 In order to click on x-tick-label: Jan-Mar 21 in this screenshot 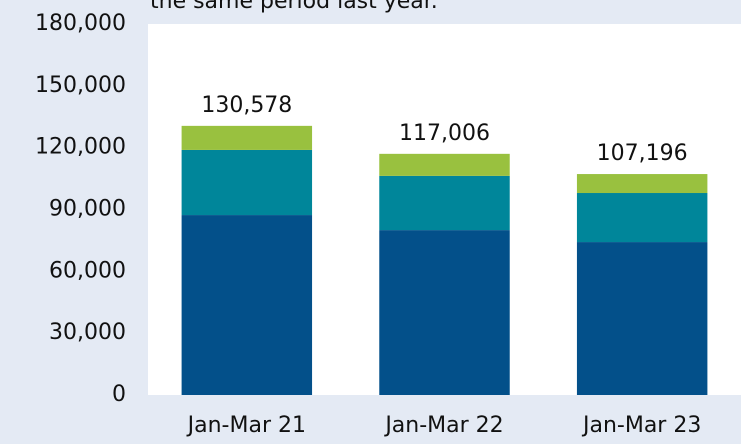, I will do `click(246, 425)`.